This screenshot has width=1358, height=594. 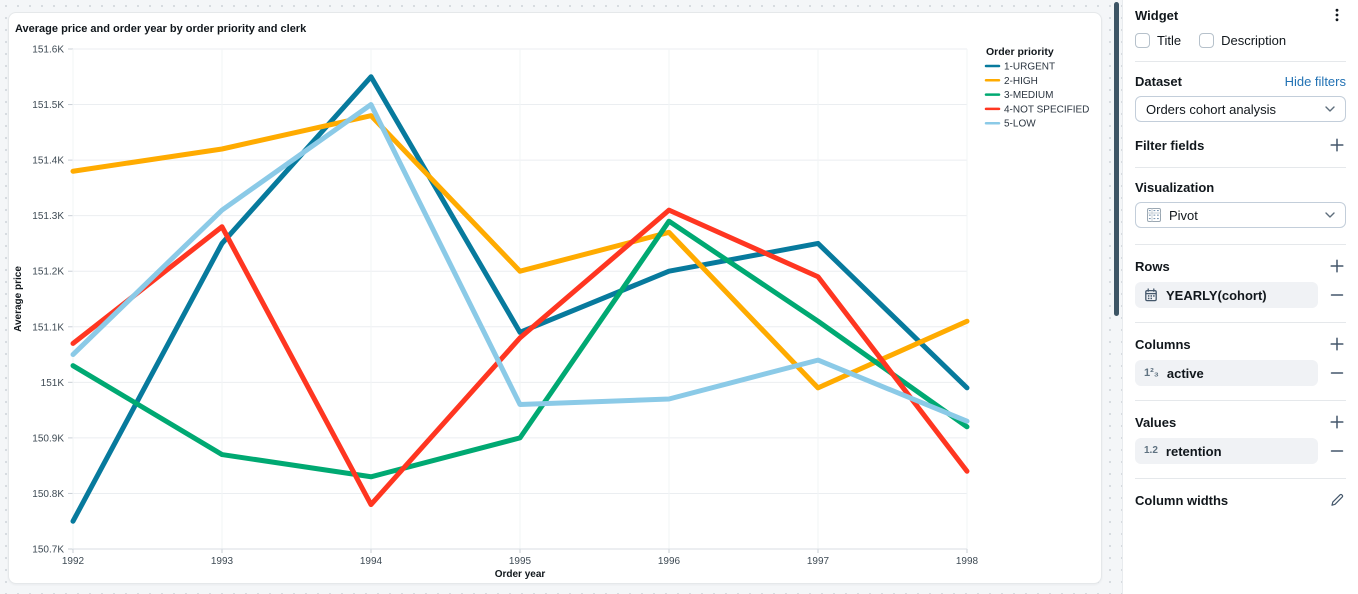 What do you see at coordinates (1046, 109) in the screenshot?
I see `legend-item-label: 4-NOT SPECIFIED` at bounding box center [1046, 109].